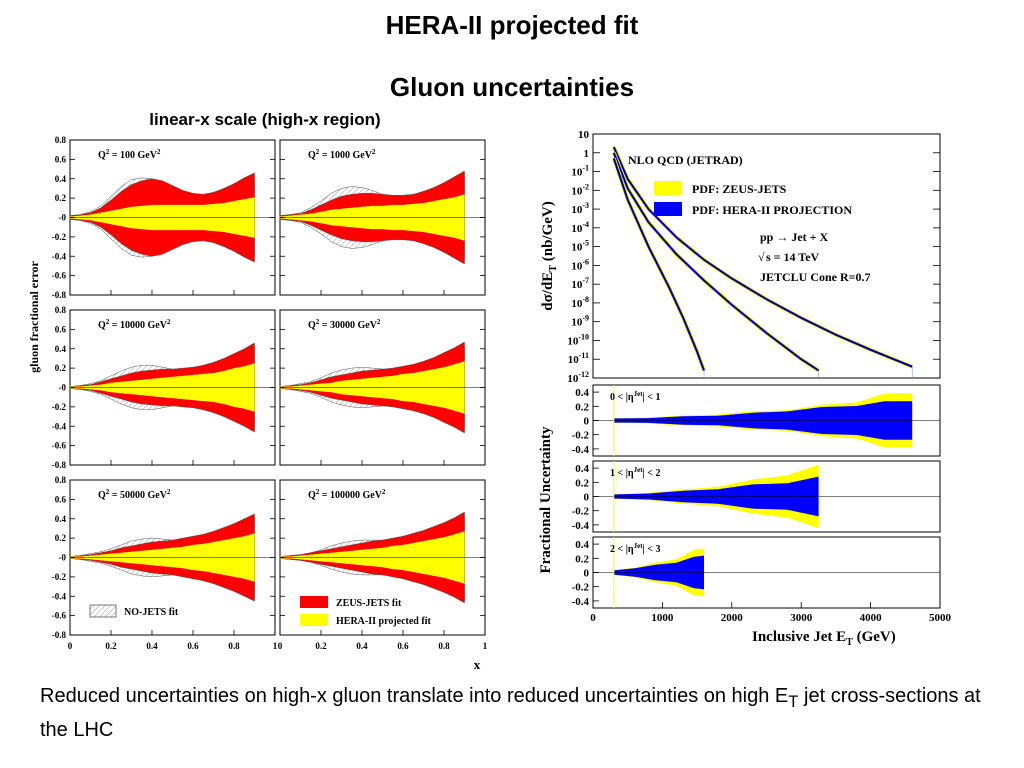  What do you see at coordinates (871, 618) in the screenshot?
I see `x-tick-label: 4000` at bounding box center [871, 618].